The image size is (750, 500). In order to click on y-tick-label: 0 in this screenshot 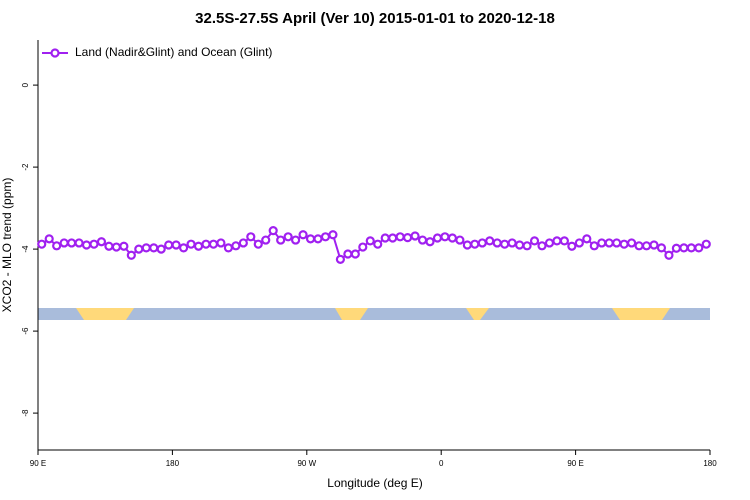, I will do `click(25, 84)`.